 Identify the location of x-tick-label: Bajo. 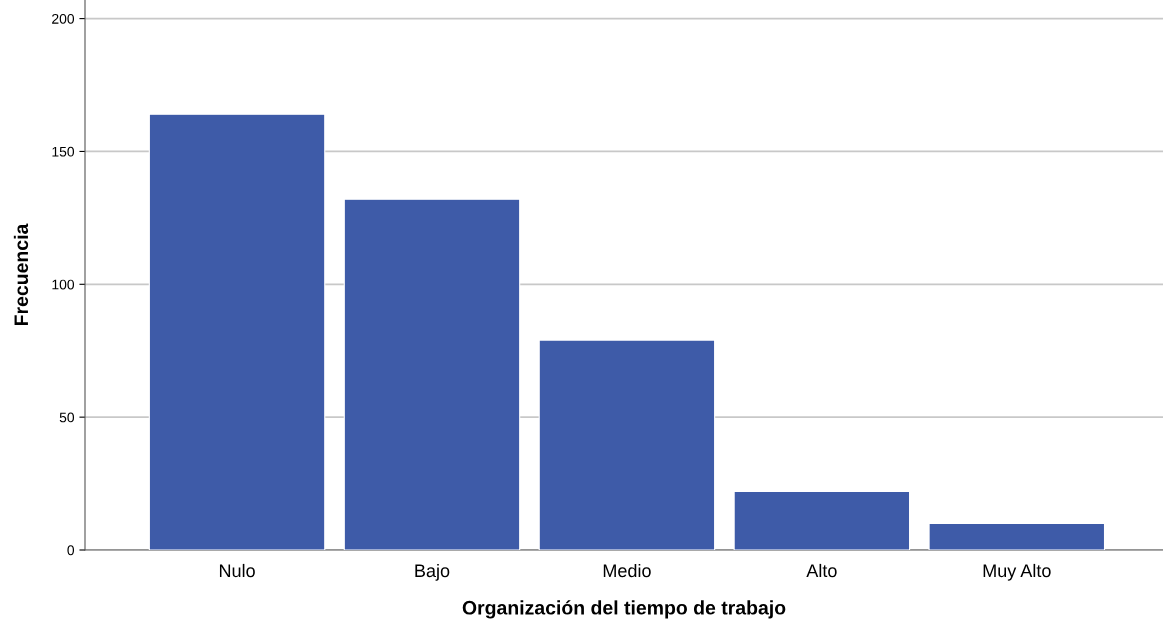
(432, 572).